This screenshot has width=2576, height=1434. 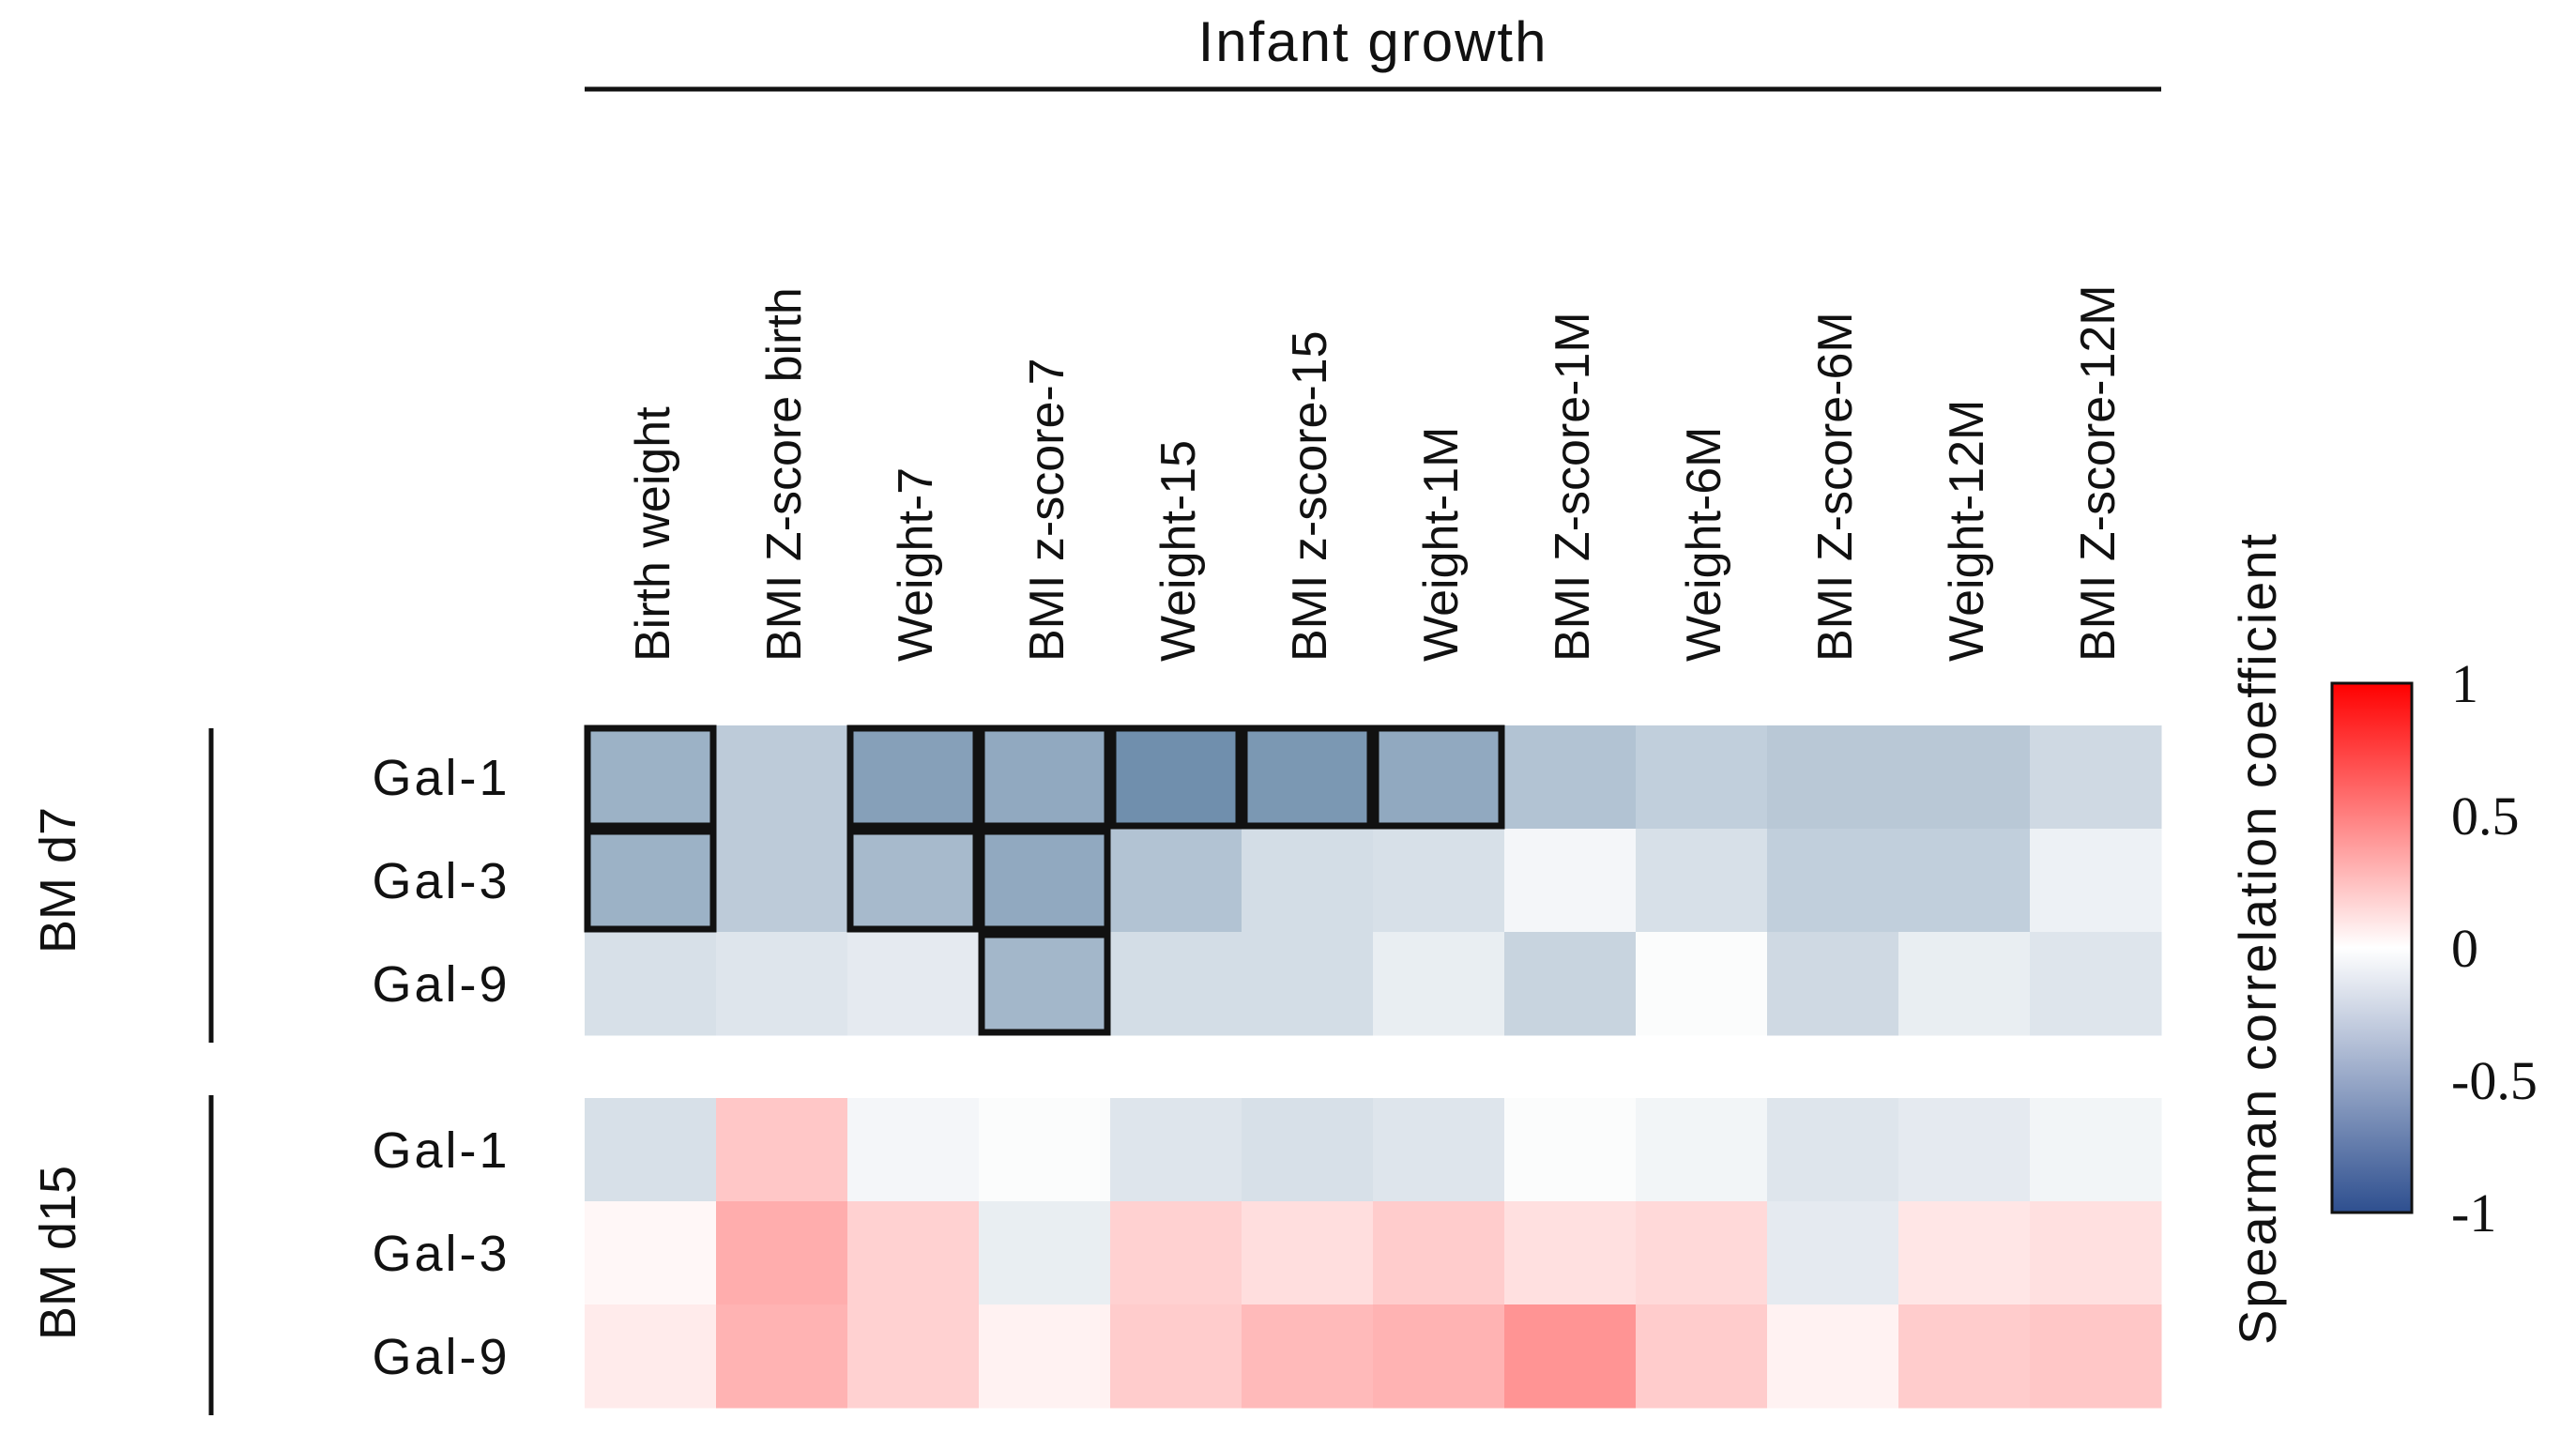 I want to click on colorbar-tick-label: 0, so click(x=2464, y=948).